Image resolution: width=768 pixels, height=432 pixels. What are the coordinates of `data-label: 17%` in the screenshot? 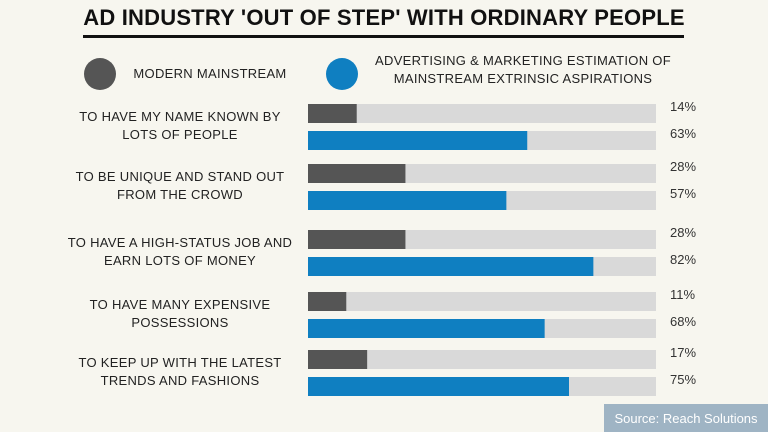 It's located at (683, 352).